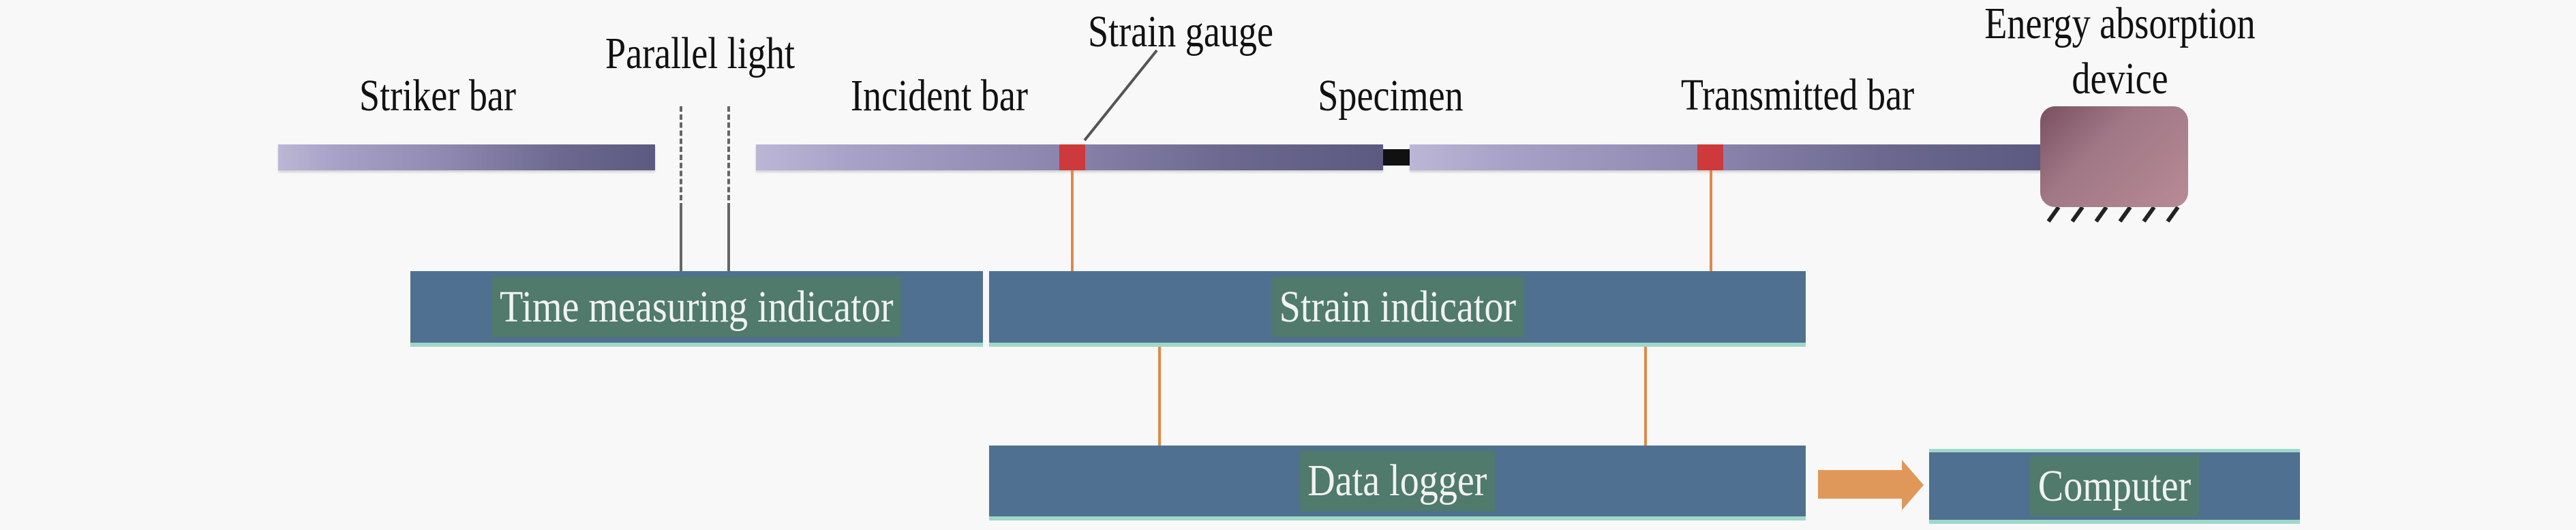 This screenshot has width=2576, height=530. I want to click on strain-gauge-transmitted, so click(1710, 157).